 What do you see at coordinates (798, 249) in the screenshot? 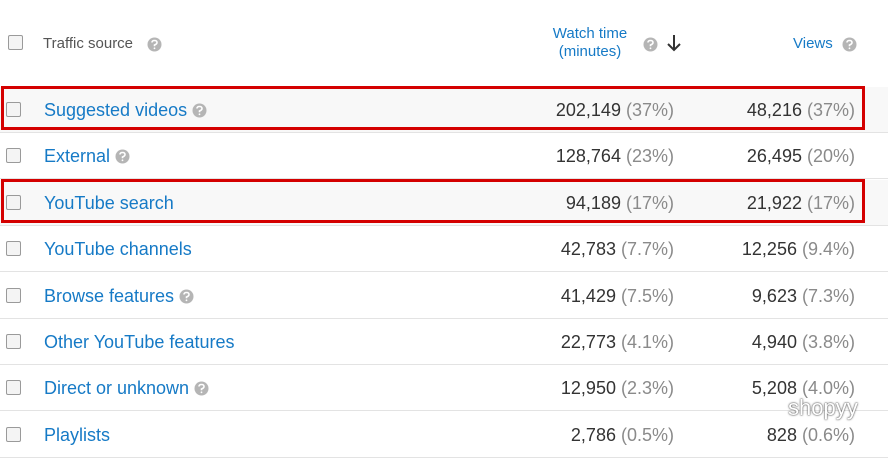
I see `views-cell: 12,256 (9.4%)` at bounding box center [798, 249].